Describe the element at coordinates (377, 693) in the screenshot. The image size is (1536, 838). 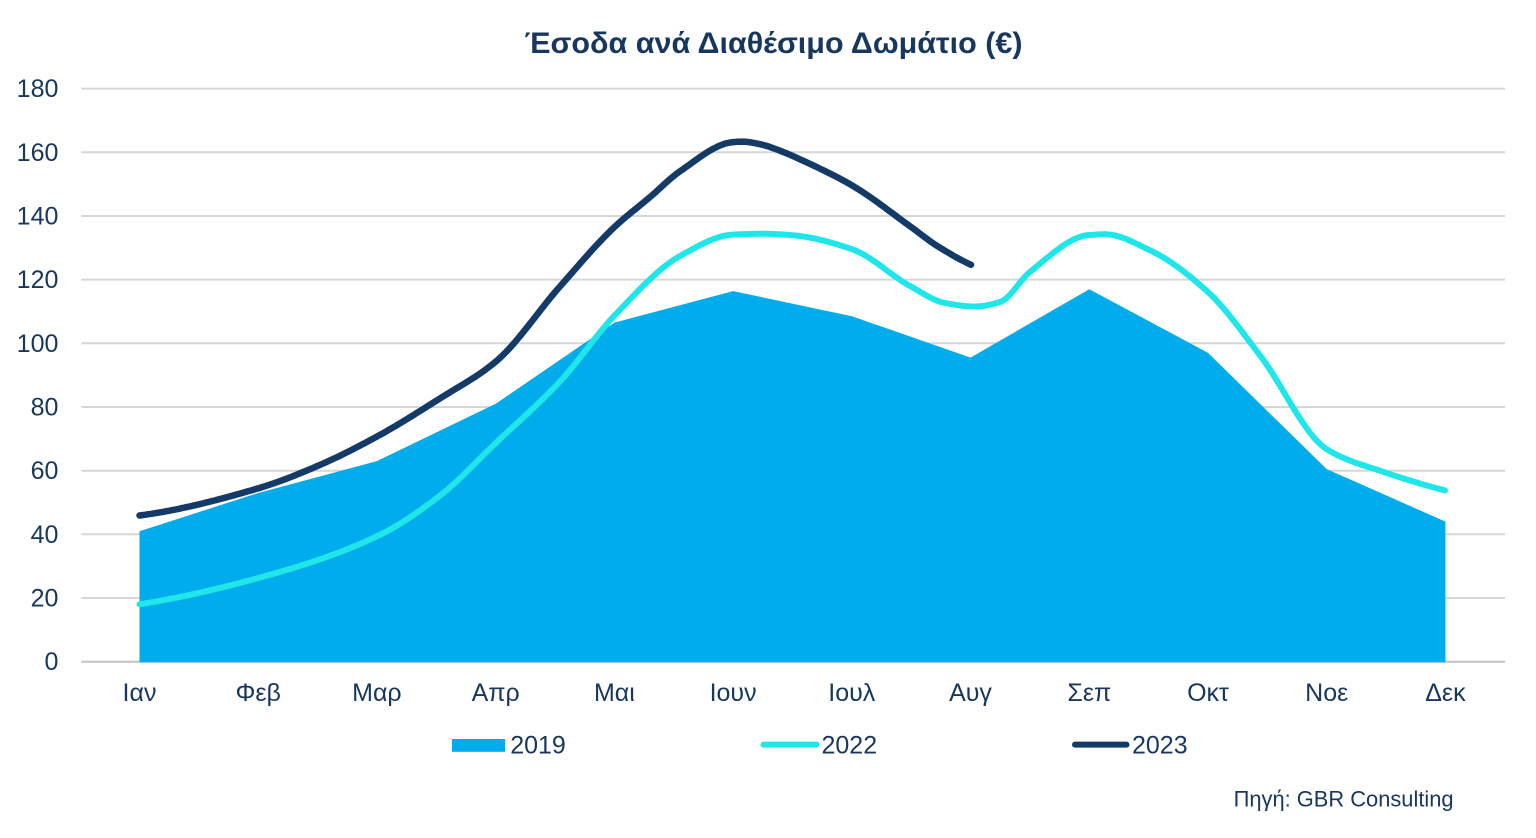
I see `svg-text: Μαρ` at that location.